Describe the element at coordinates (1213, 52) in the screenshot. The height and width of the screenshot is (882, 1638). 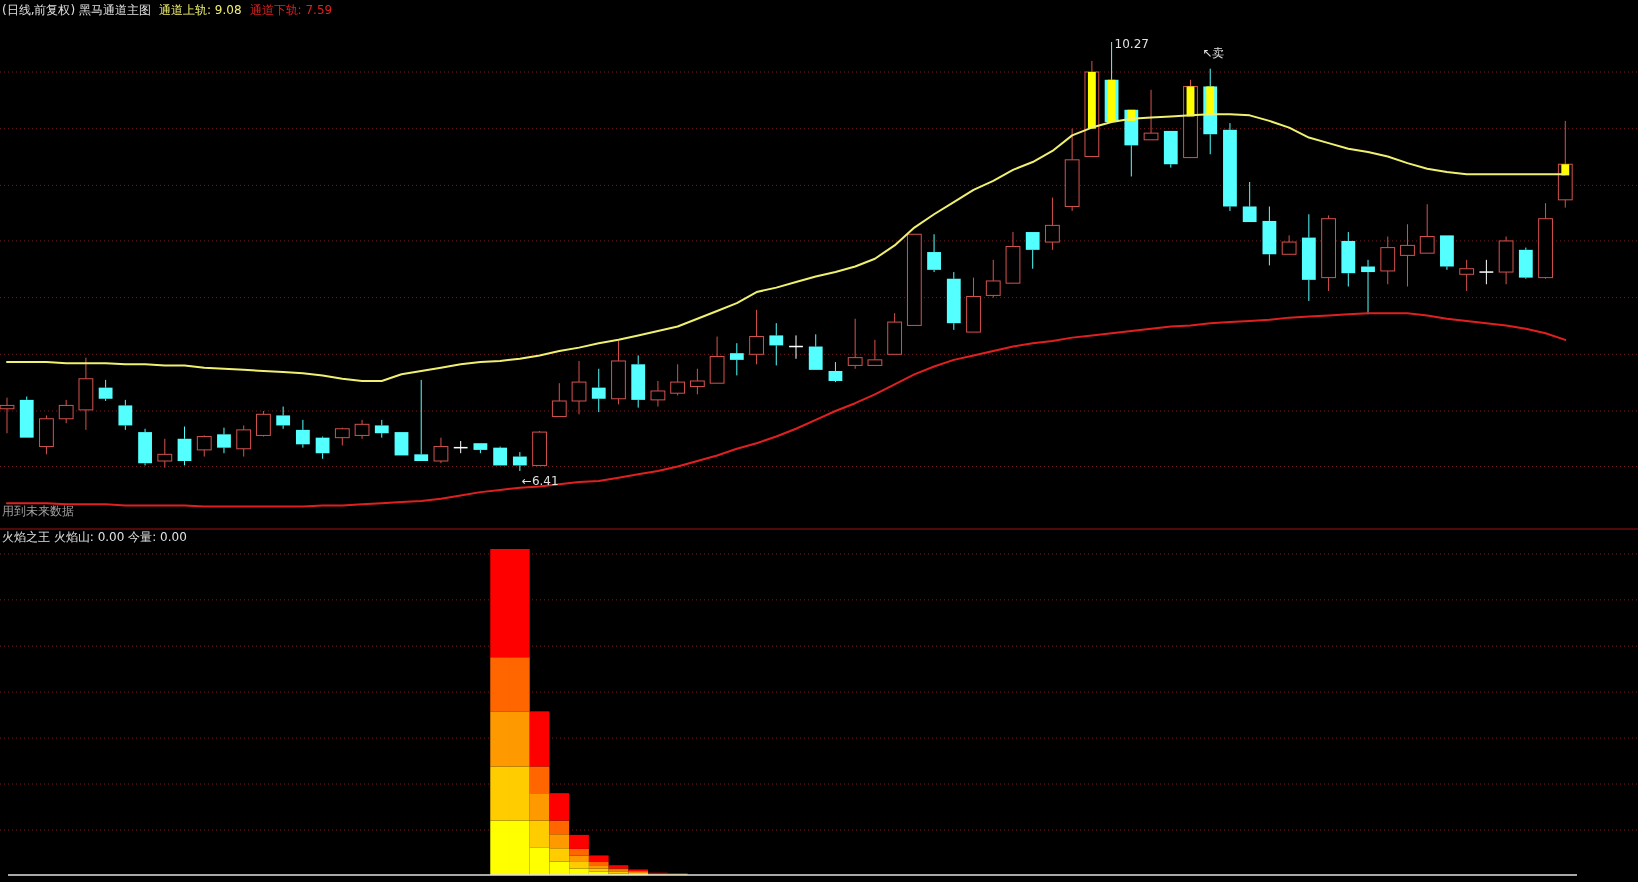
I see `annotation: ↖卖` at that location.